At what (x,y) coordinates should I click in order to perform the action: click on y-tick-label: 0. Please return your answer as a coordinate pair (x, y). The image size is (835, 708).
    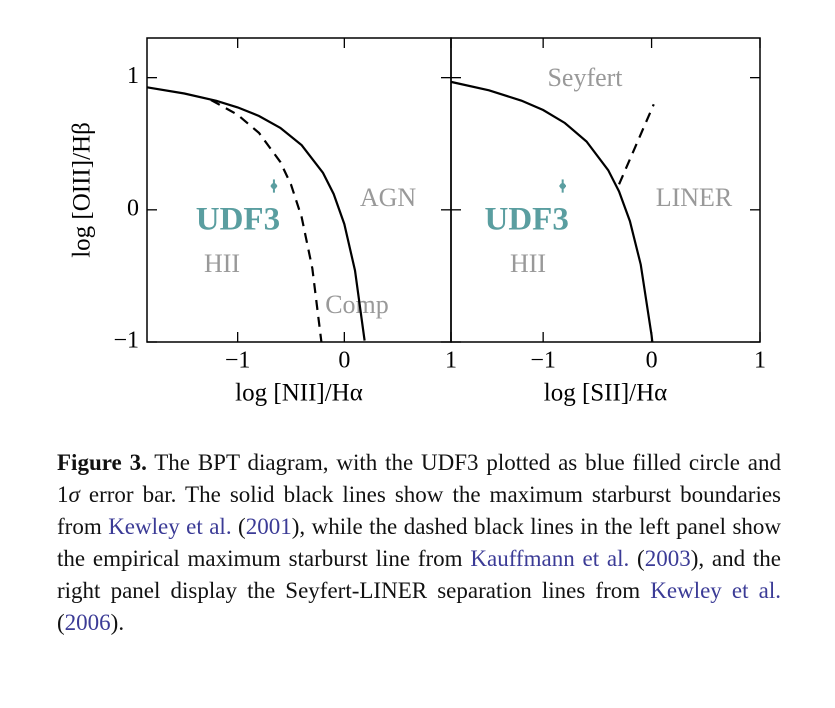
    Looking at the image, I should click on (133, 208).